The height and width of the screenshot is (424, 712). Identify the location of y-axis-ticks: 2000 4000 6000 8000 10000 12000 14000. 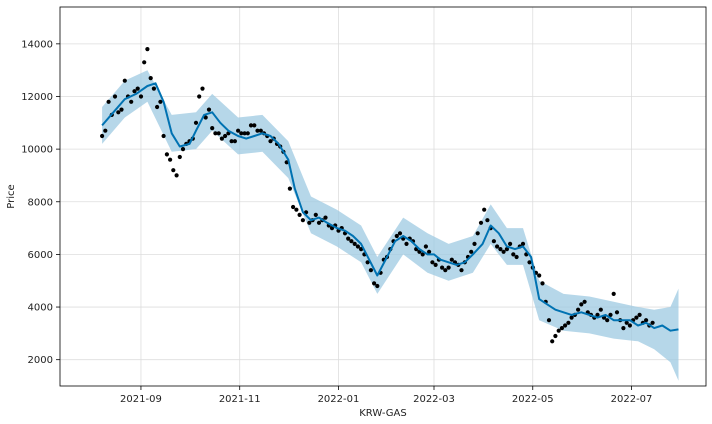
(40, 202).